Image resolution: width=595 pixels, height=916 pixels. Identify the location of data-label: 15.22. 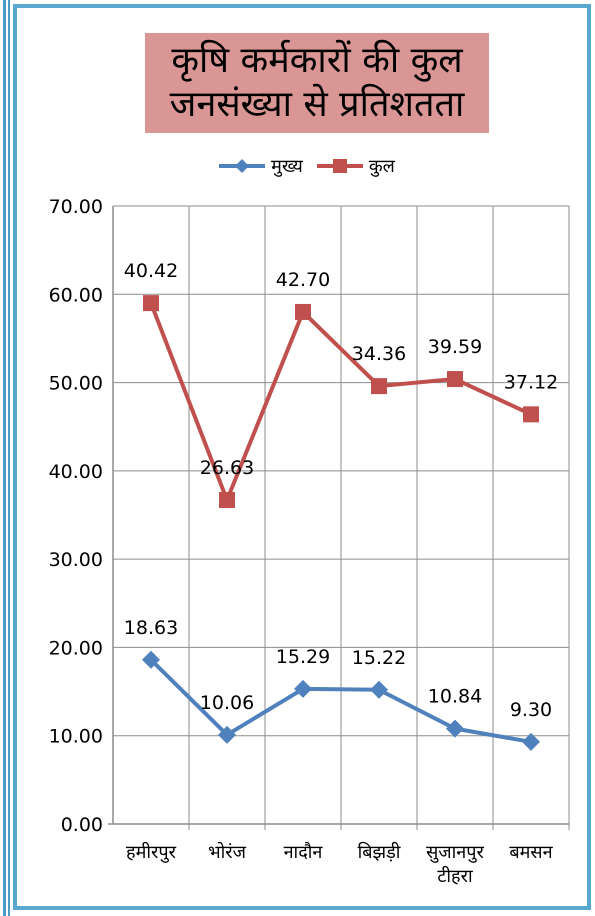
(379, 658).